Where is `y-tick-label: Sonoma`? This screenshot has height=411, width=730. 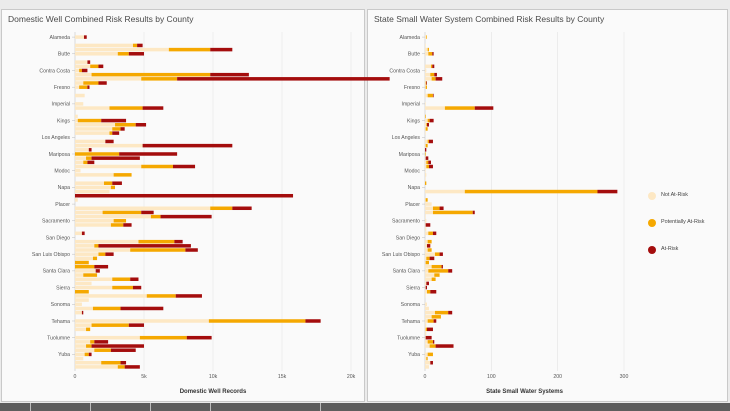
y-tick-label: Sonoma is located at coordinates (410, 305).